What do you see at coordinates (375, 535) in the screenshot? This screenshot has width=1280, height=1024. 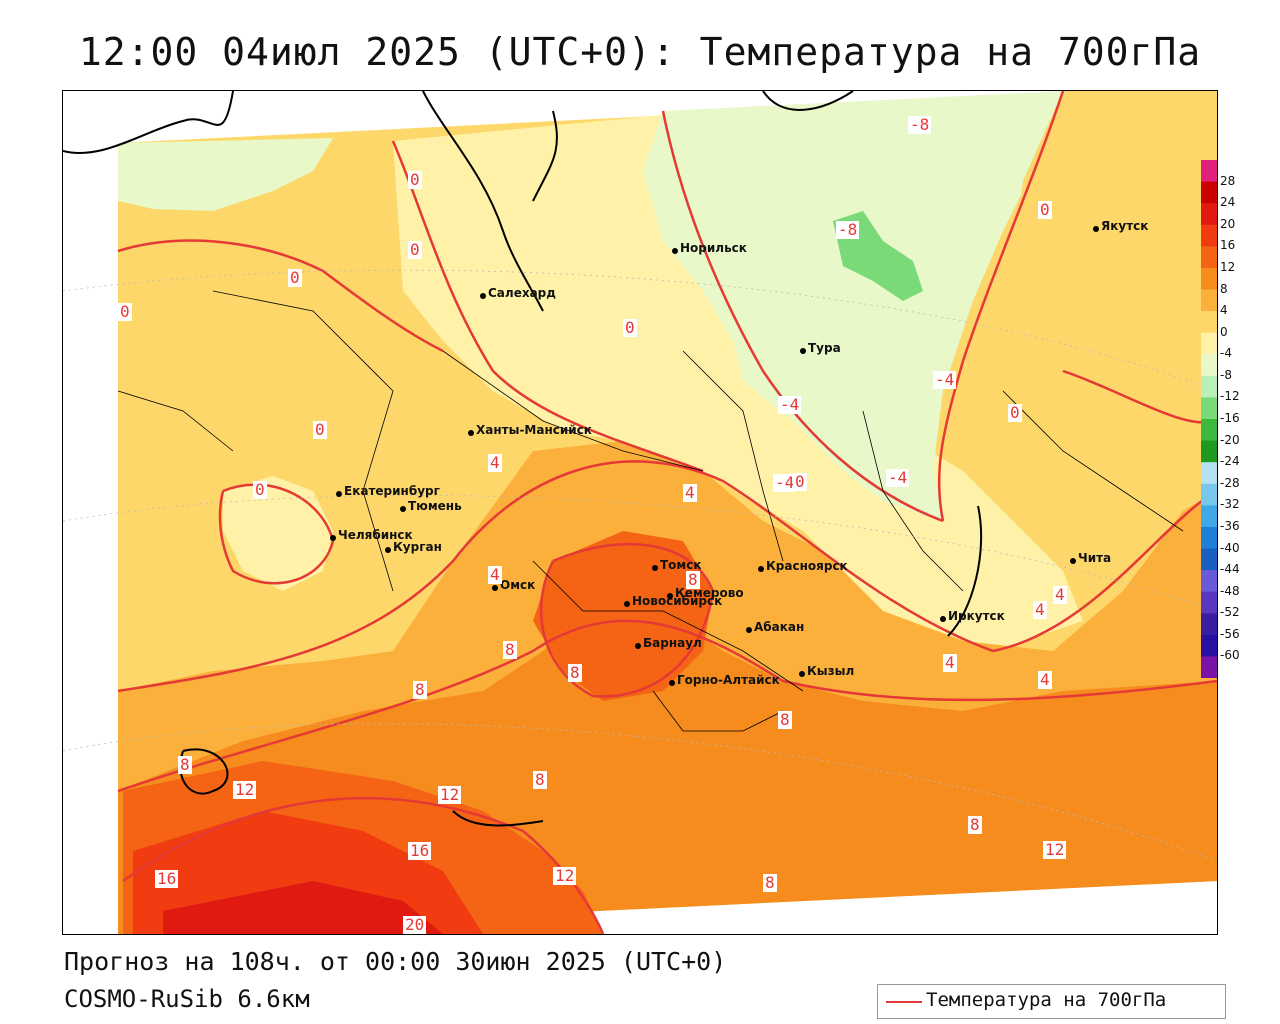 I see `city-label: Челябинск` at bounding box center [375, 535].